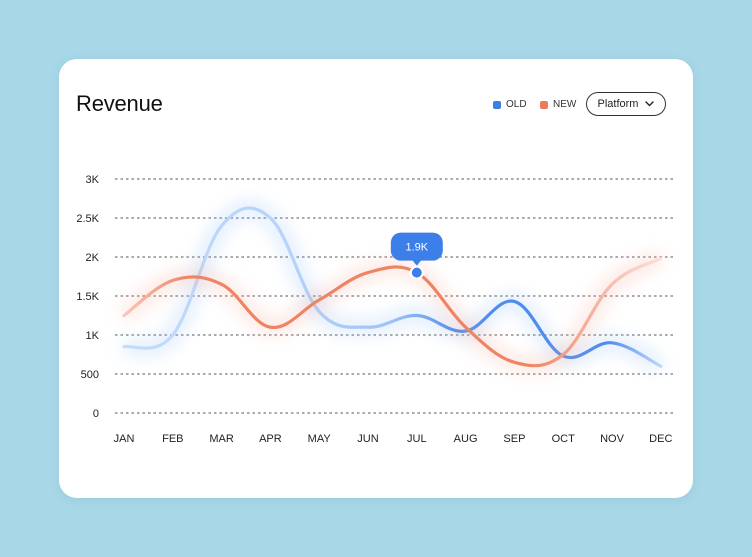 The width and height of the screenshot is (752, 557). I want to click on legend-swatch-new, so click(544, 104).